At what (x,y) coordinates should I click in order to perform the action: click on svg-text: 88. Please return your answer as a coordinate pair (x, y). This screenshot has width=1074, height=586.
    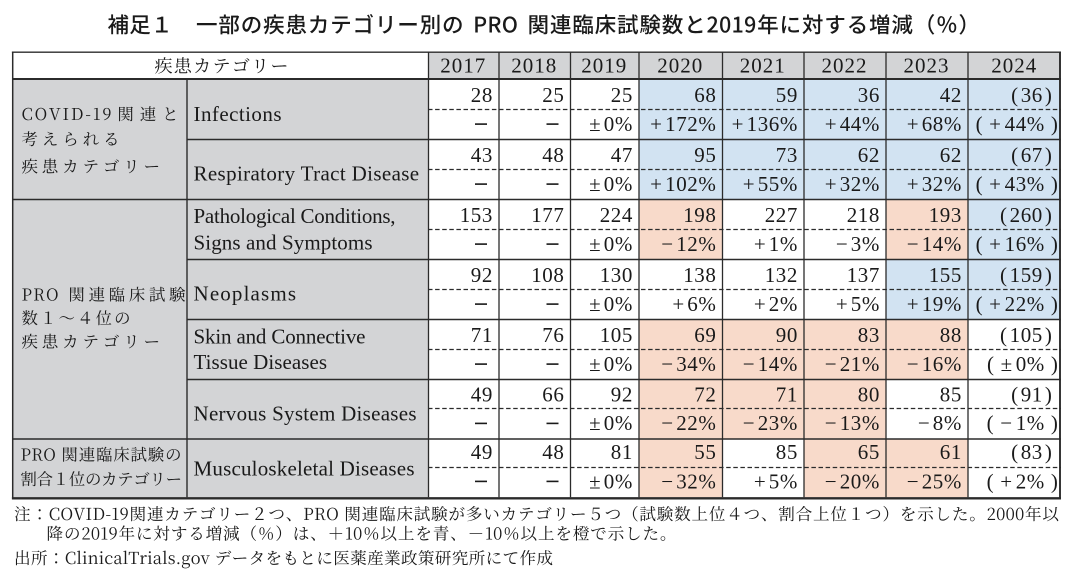
    Looking at the image, I should click on (951, 335).